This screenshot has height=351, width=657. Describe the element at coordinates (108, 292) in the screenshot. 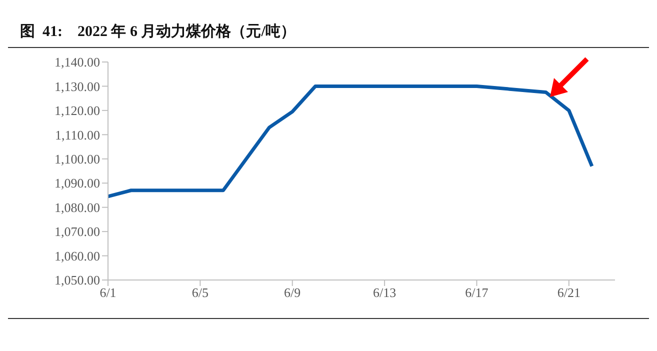

I see `x-tick-label: 6/1` at that location.